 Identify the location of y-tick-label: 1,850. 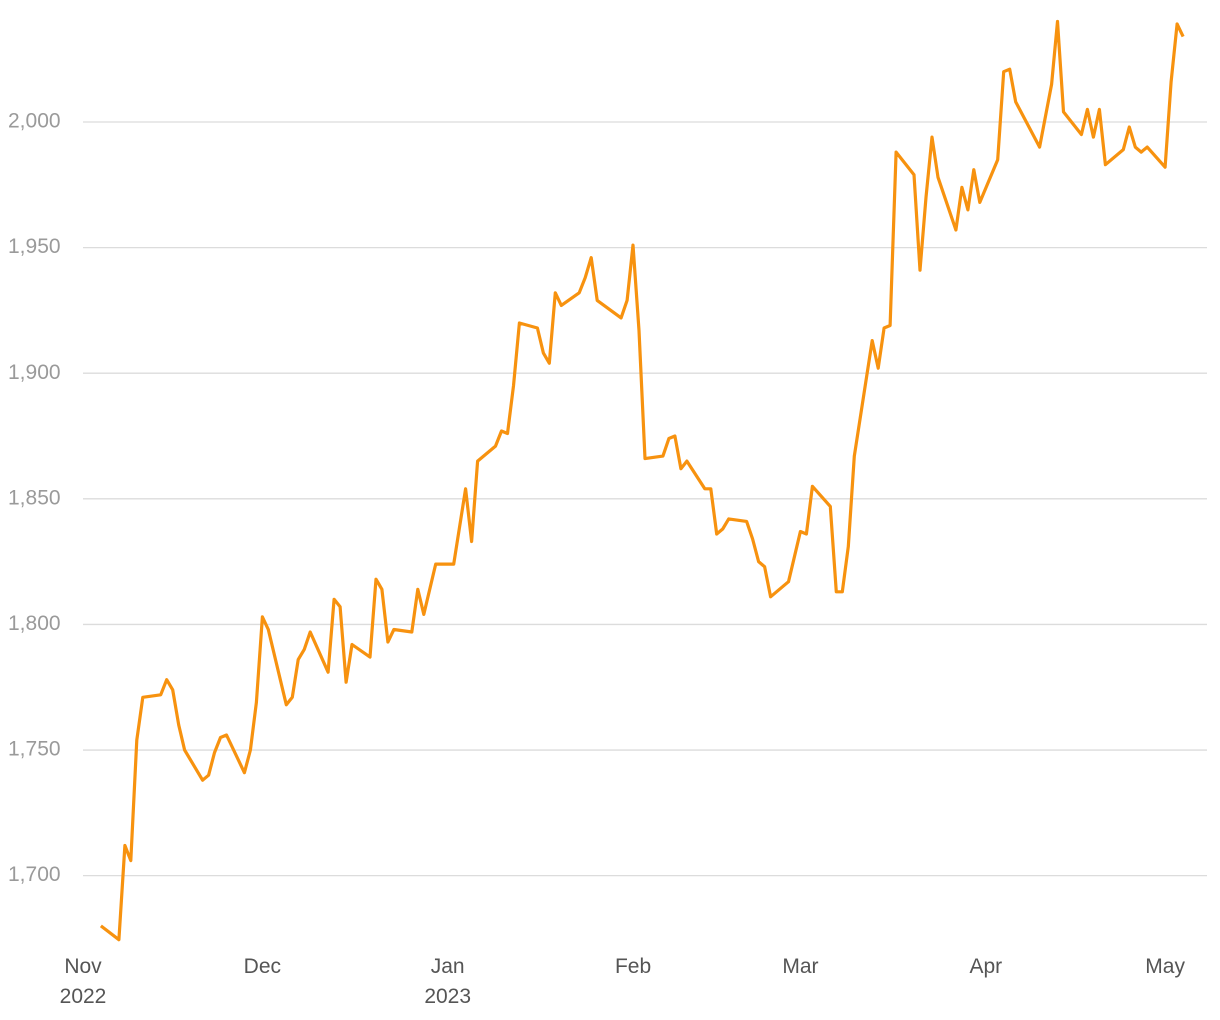
(34, 497).